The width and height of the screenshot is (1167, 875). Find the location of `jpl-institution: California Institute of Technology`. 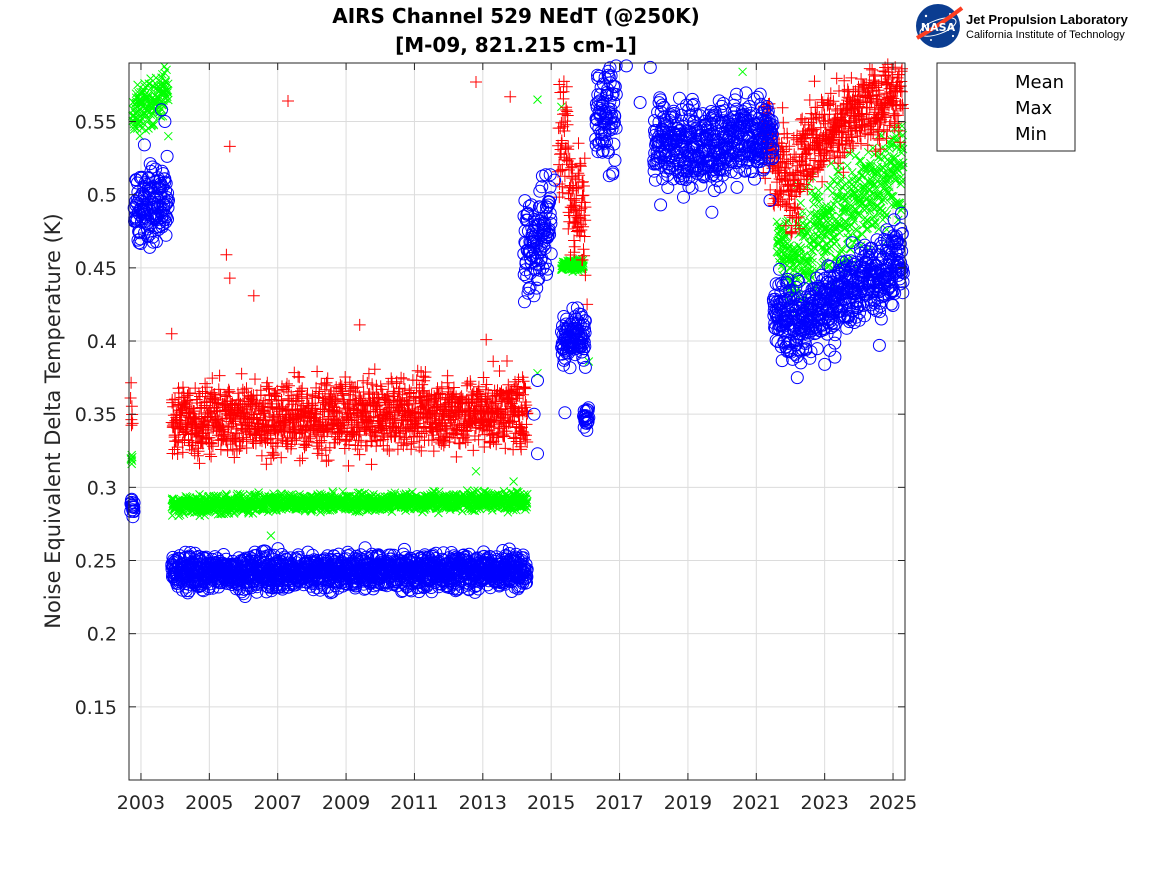

jpl-institution: California Institute of Technology is located at coordinates (1045, 35).